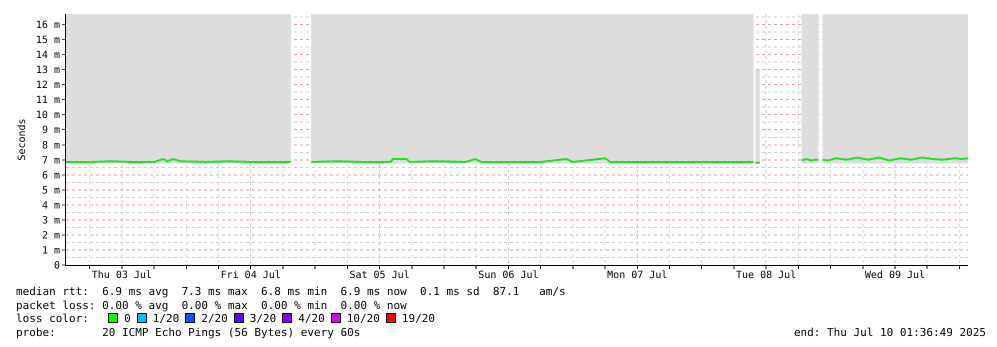  What do you see at coordinates (48, 86) in the screenshot?
I see `y-tick-label: 12 m` at bounding box center [48, 86].